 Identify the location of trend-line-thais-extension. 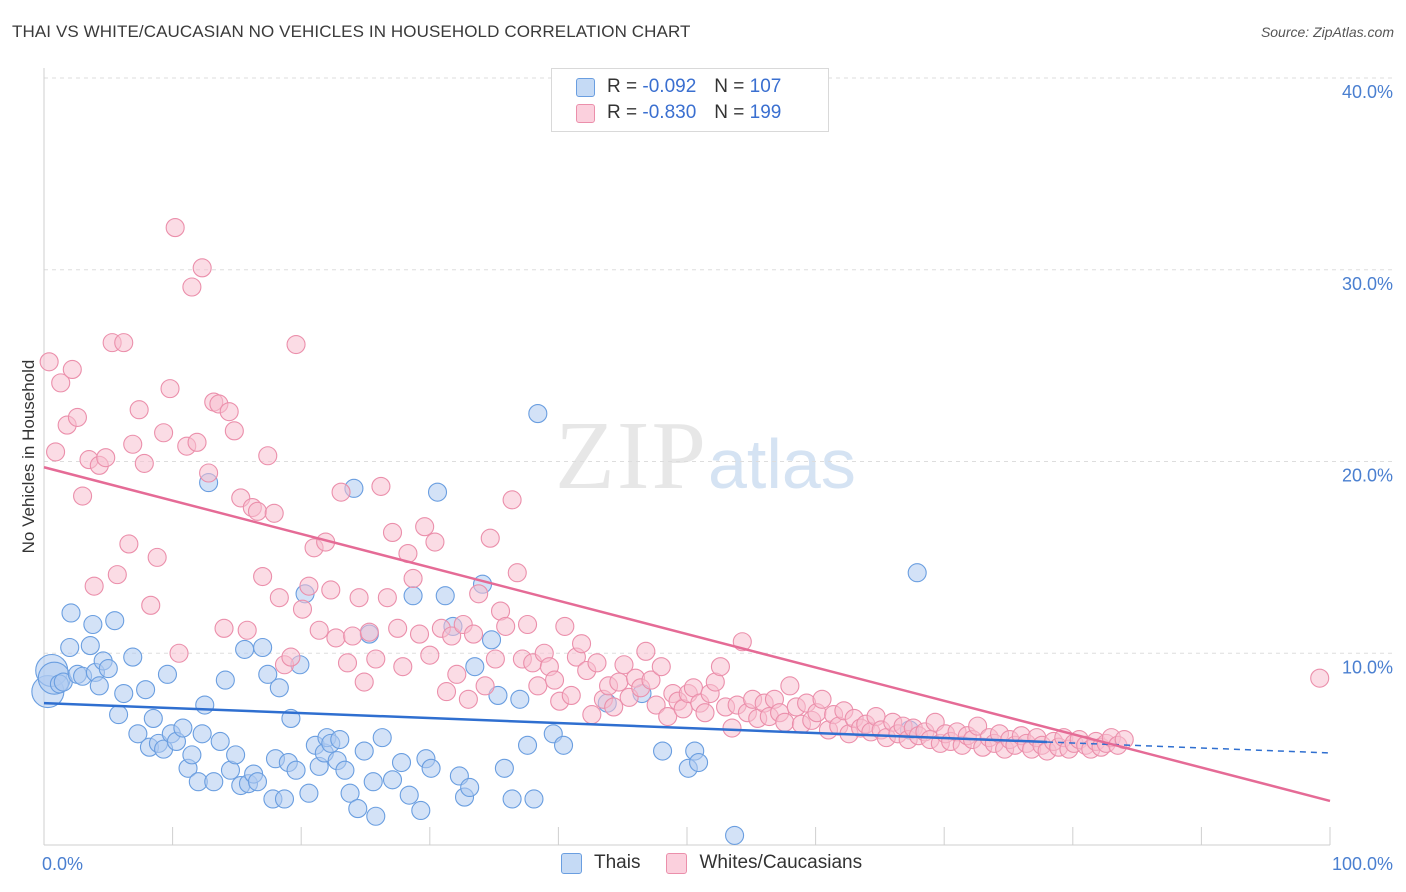
(1189, 747).